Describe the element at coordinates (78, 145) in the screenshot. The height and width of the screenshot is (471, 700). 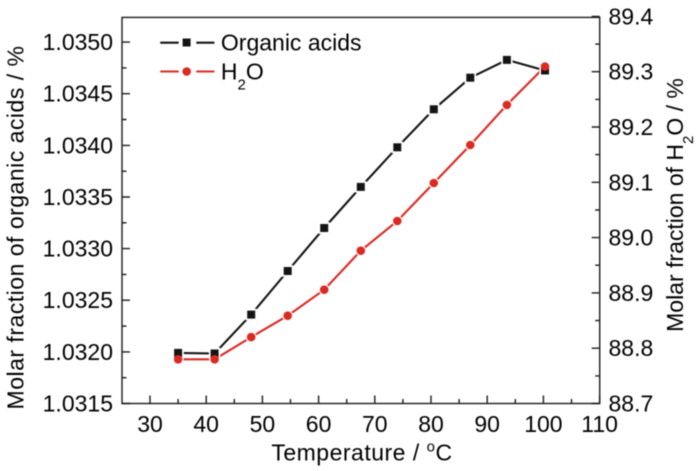
I see `svg-text: 1.0340` at that location.